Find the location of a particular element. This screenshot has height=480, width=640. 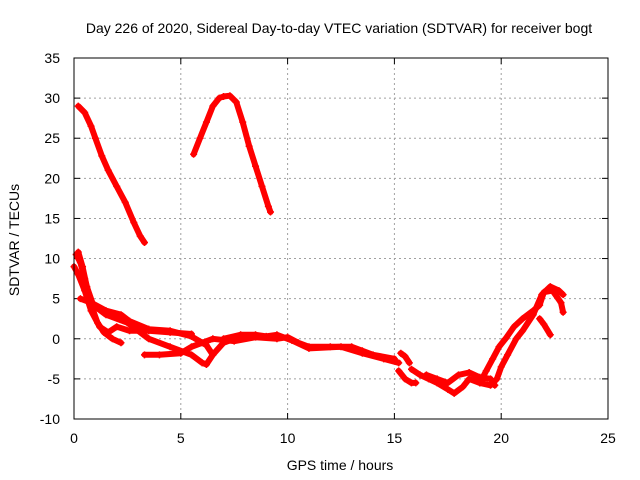

y-tick-labels: -10 -5 0 5 10 15 20 25 30 35 is located at coordinates (50, 238).